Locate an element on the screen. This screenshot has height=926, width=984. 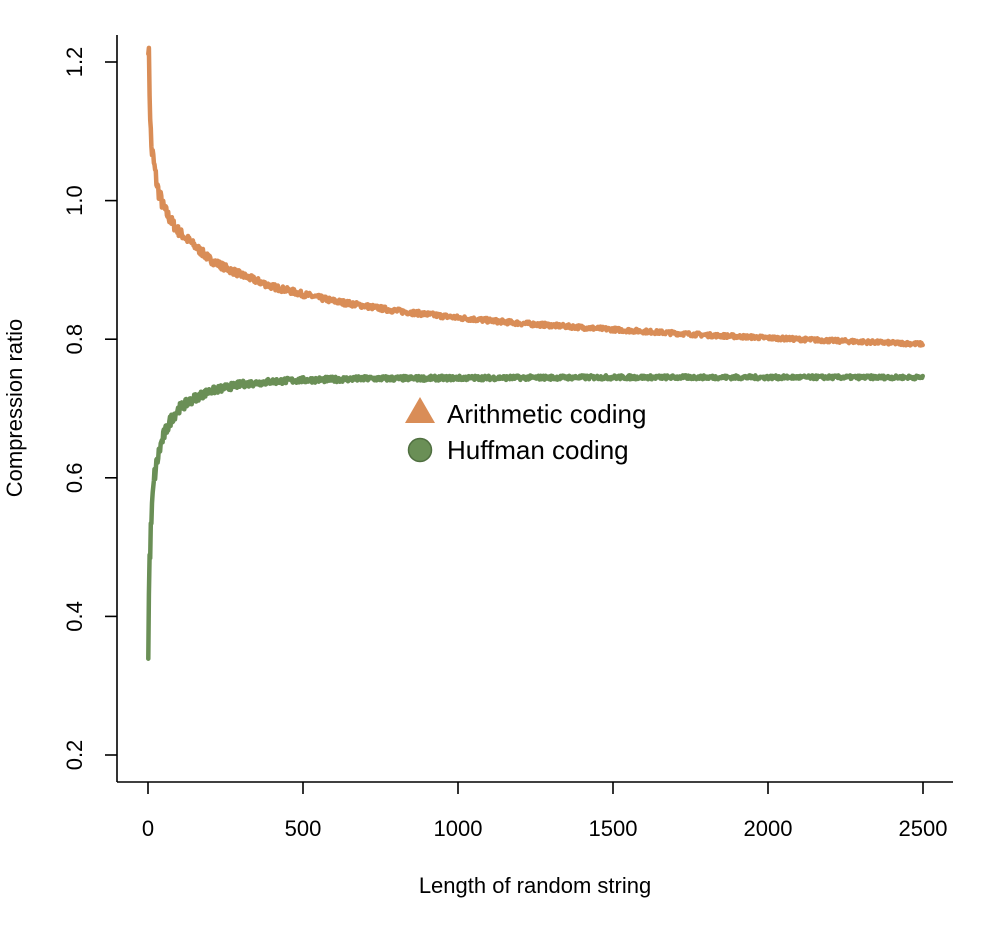
x-tick-label: 2500 is located at coordinates (923, 828).